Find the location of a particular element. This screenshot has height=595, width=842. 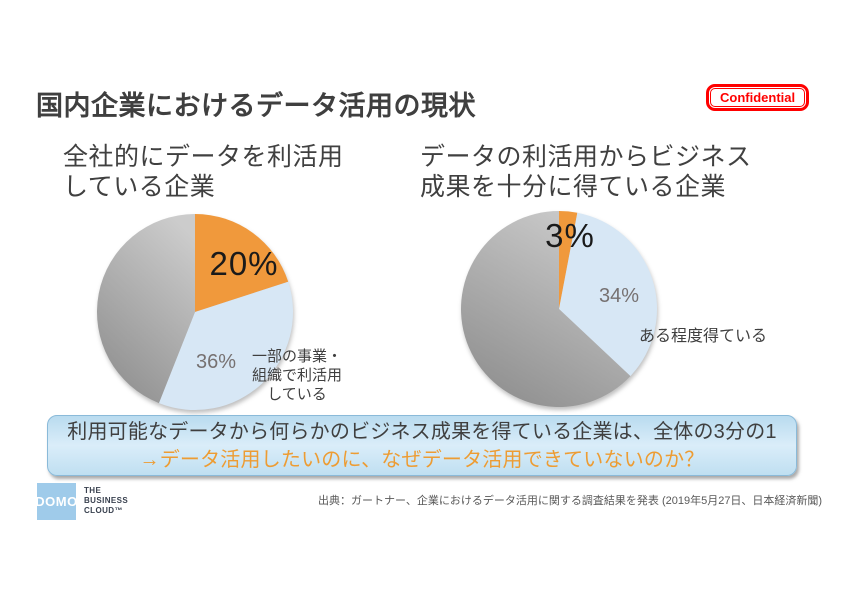

callout-line2: →データ活用したいのに、なぜデータ活用できていないのか？ is located at coordinates (422, 459).